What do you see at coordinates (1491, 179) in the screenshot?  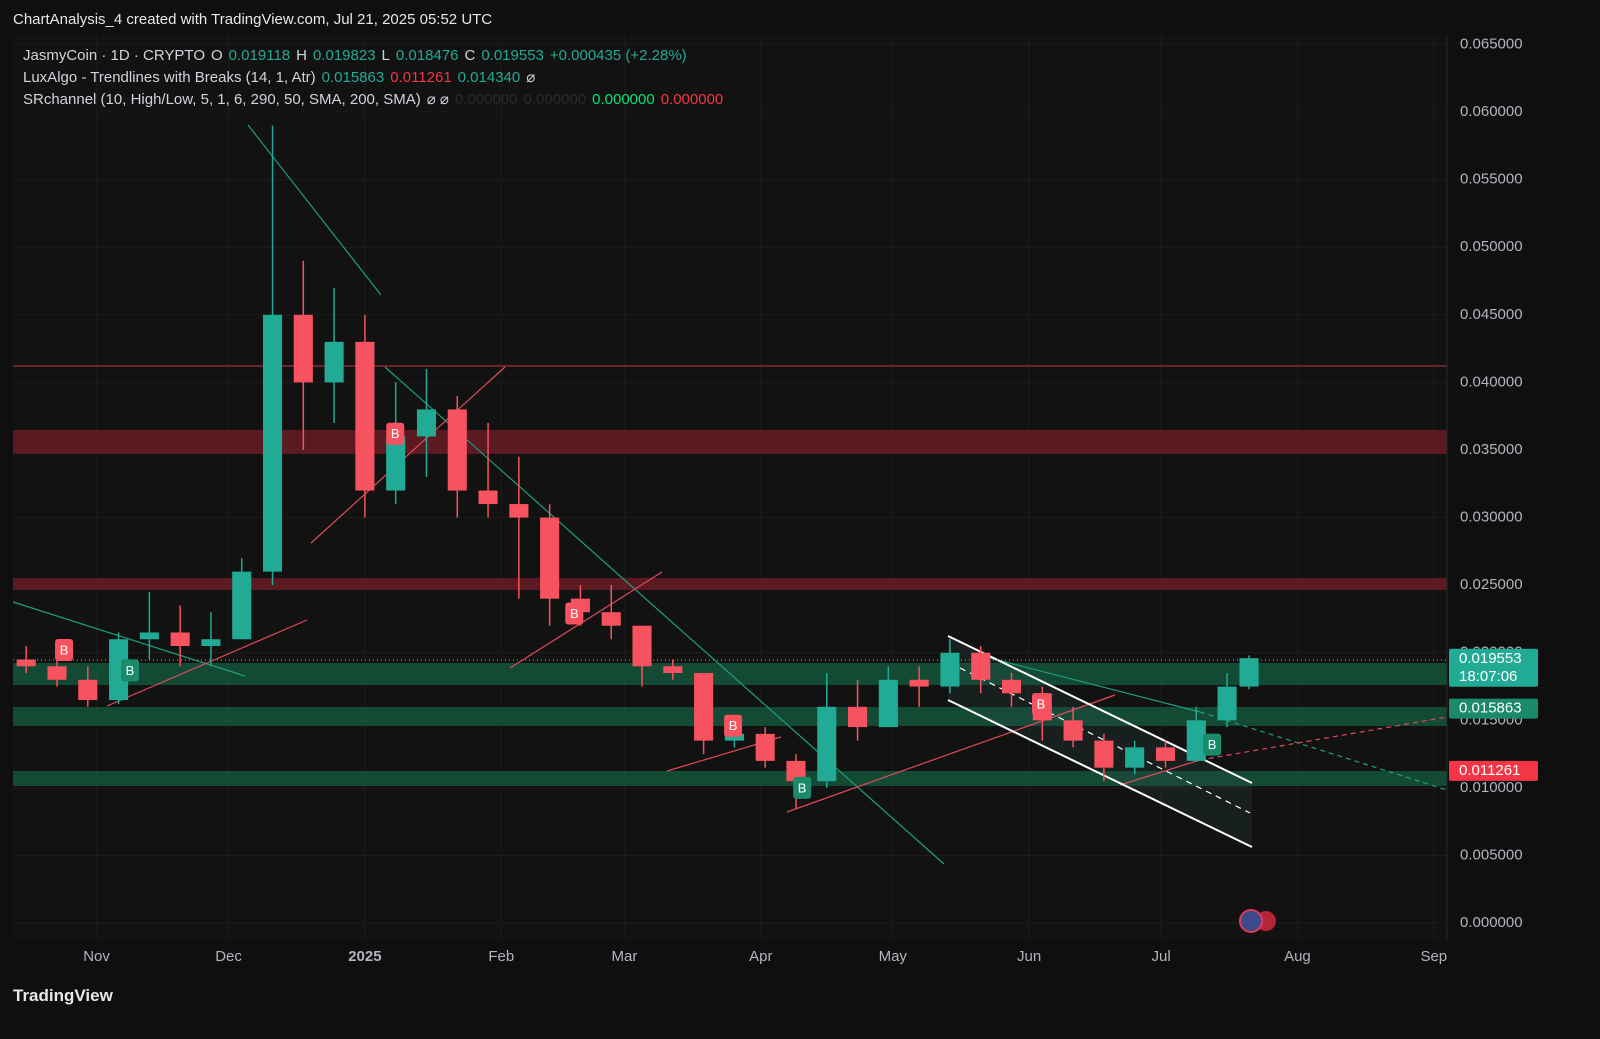 I see `y-tick-label: 0.055000` at bounding box center [1491, 179].